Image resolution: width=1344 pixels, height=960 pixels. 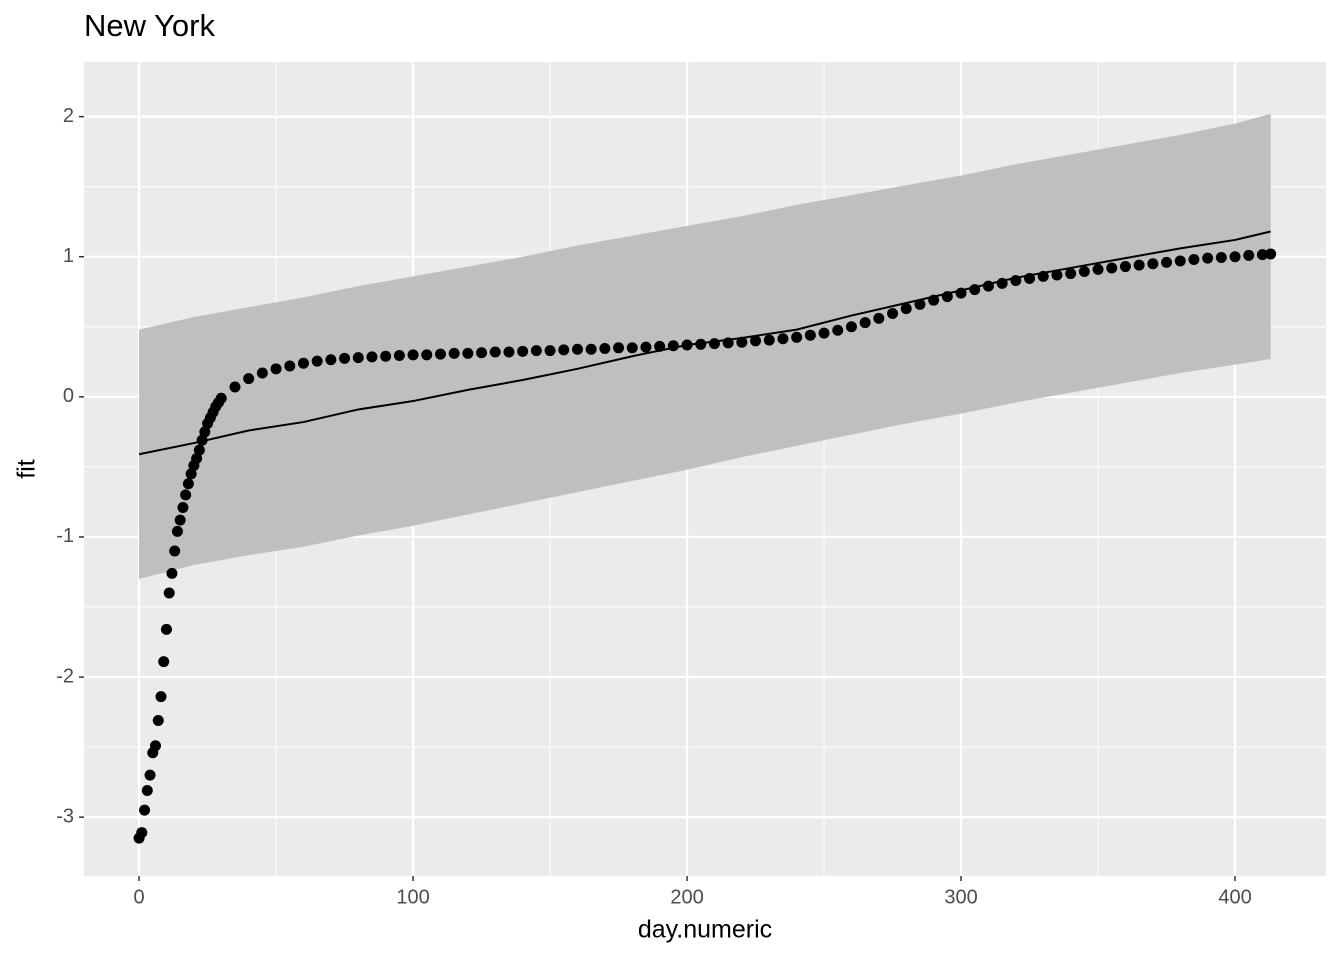 I want to click on x-tick-label: 0, so click(x=139, y=897).